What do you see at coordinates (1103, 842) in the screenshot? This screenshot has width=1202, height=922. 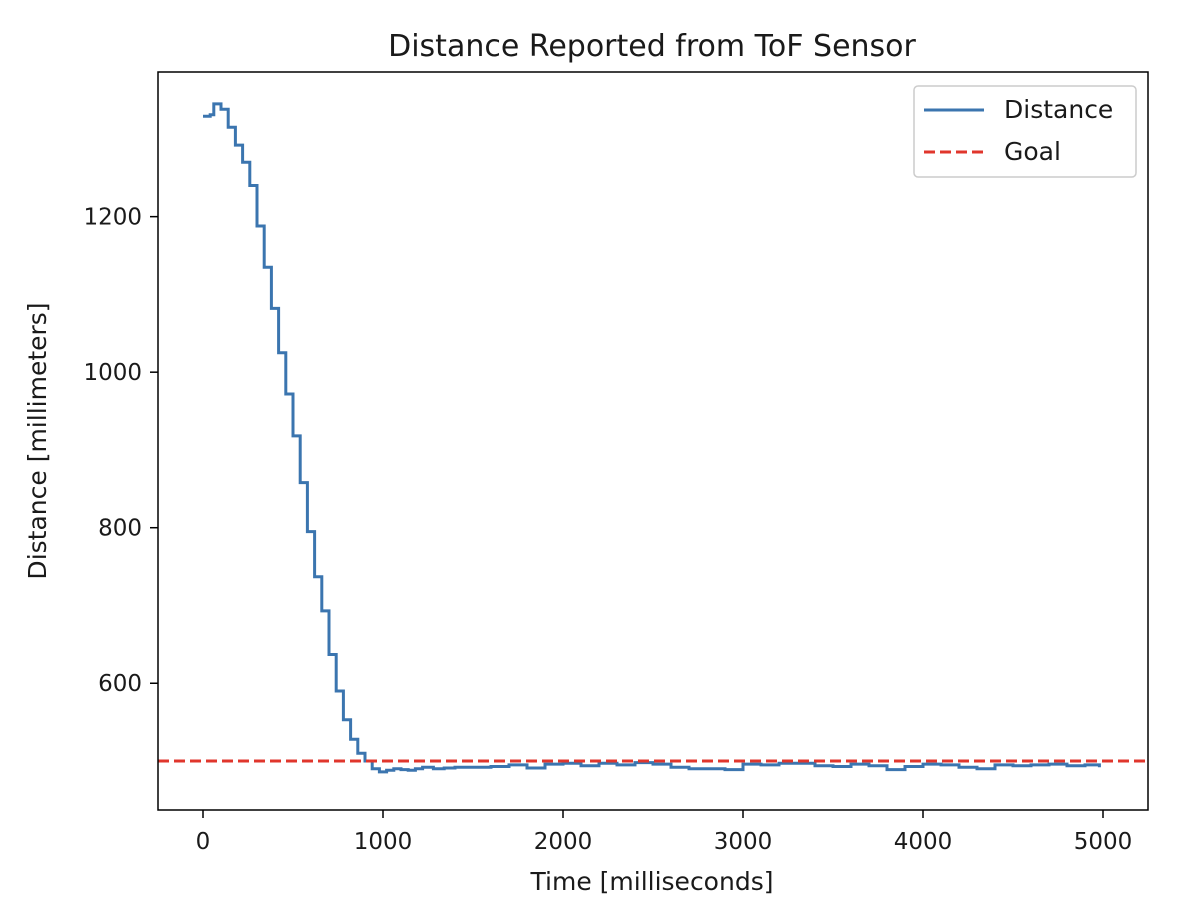 I see `x-tick-label: 5000` at bounding box center [1103, 842].